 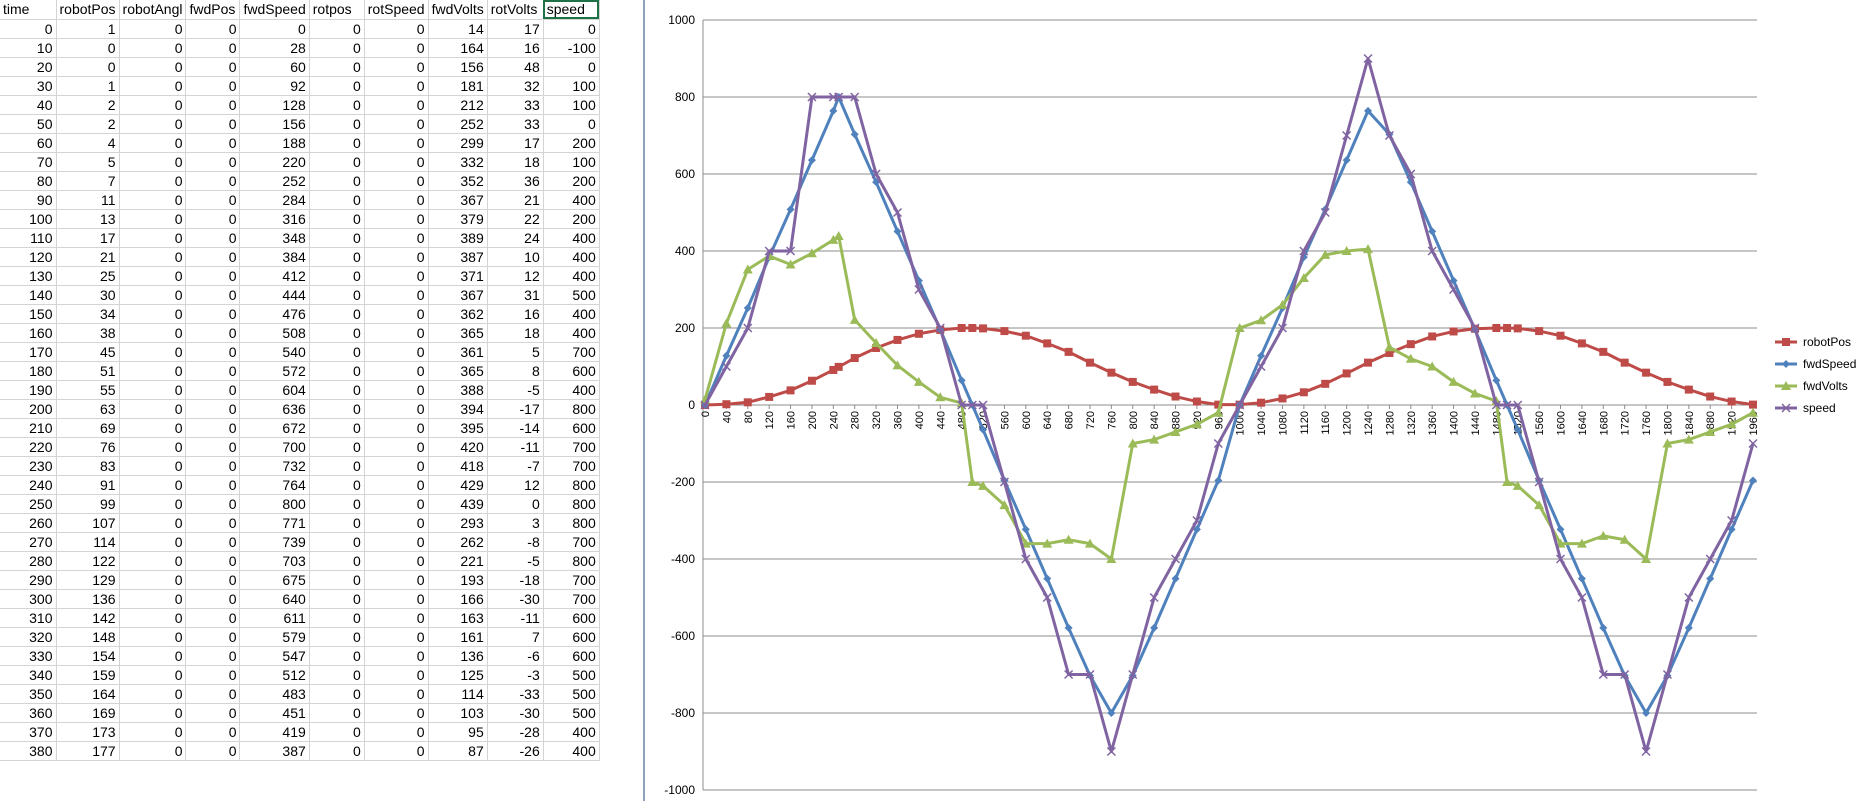 What do you see at coordinates (88, 219) in the screenshot?
I see `cell: 13` at bounding box center [88, 219].